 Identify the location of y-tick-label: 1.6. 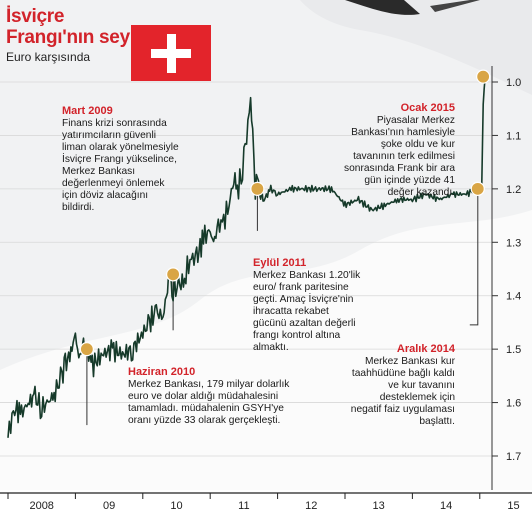
(513, 404).